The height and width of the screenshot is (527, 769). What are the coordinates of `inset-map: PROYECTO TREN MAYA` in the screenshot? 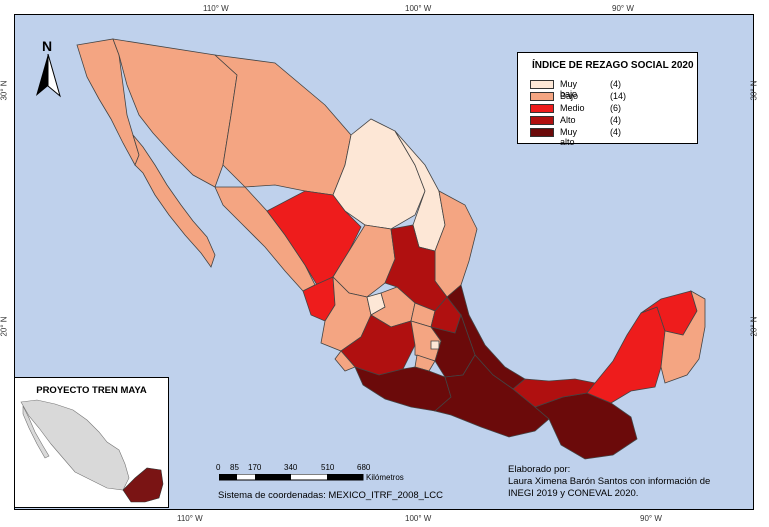 It's located at (91, 442).